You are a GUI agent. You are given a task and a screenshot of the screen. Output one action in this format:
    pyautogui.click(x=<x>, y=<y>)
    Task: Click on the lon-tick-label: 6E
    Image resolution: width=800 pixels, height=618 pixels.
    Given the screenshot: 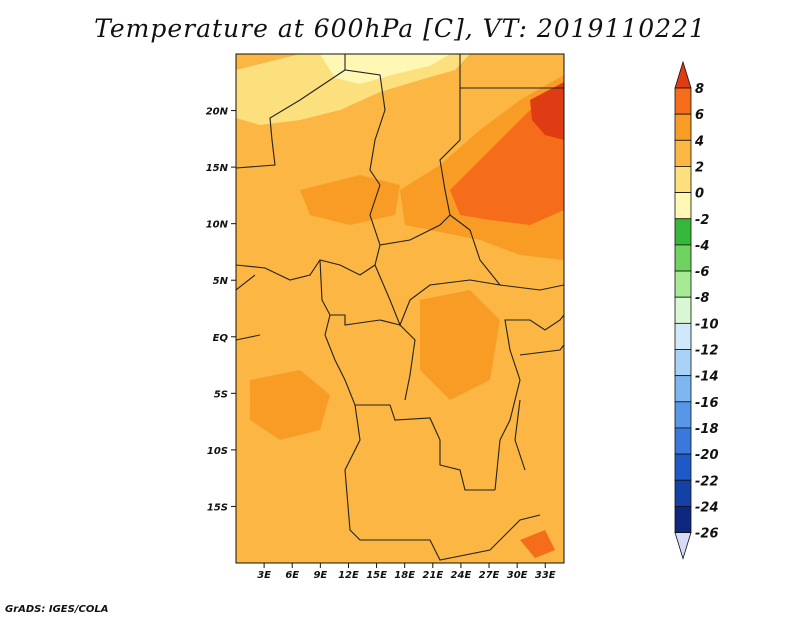 What is the action you would take?
    pyautogui.click(x=292, y=575)
    